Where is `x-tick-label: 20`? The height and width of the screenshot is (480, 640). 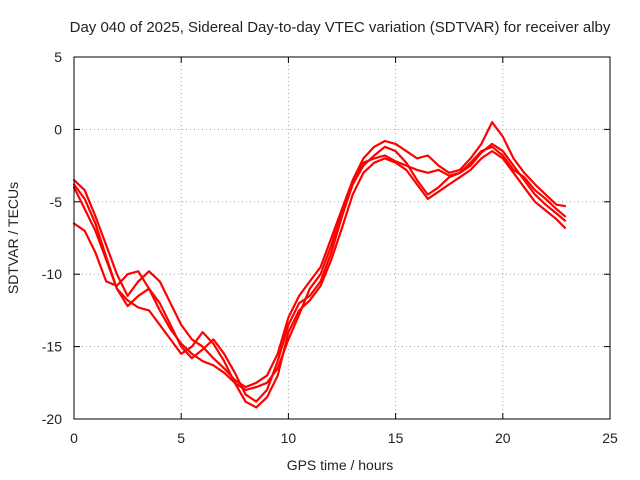
x-tick-label: 20 is located at coordinates (503, 438).